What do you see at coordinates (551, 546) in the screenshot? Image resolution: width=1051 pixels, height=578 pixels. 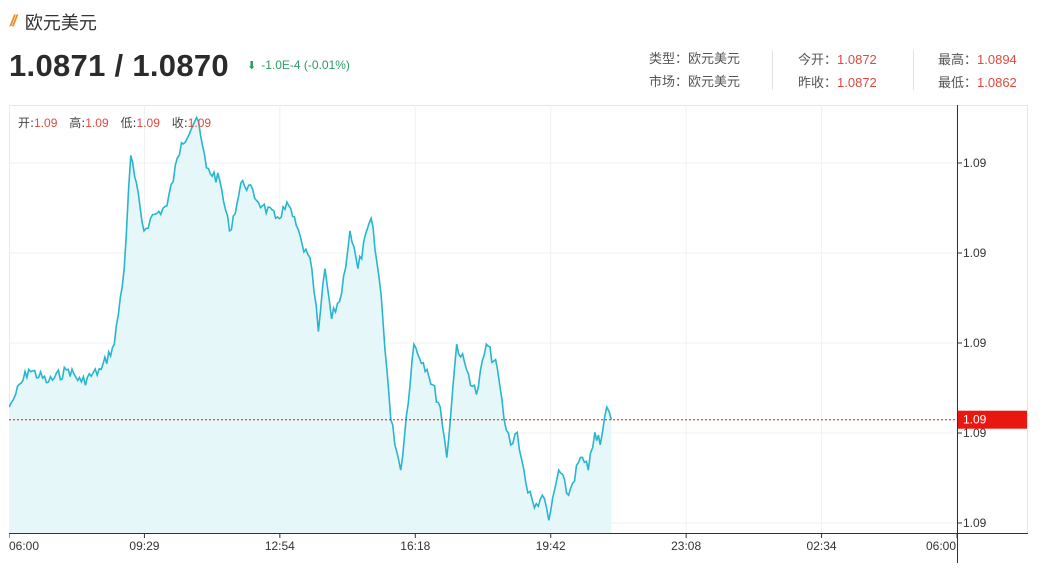 I see `x-tick-label: 19:42` at bounding box center [551, 546].